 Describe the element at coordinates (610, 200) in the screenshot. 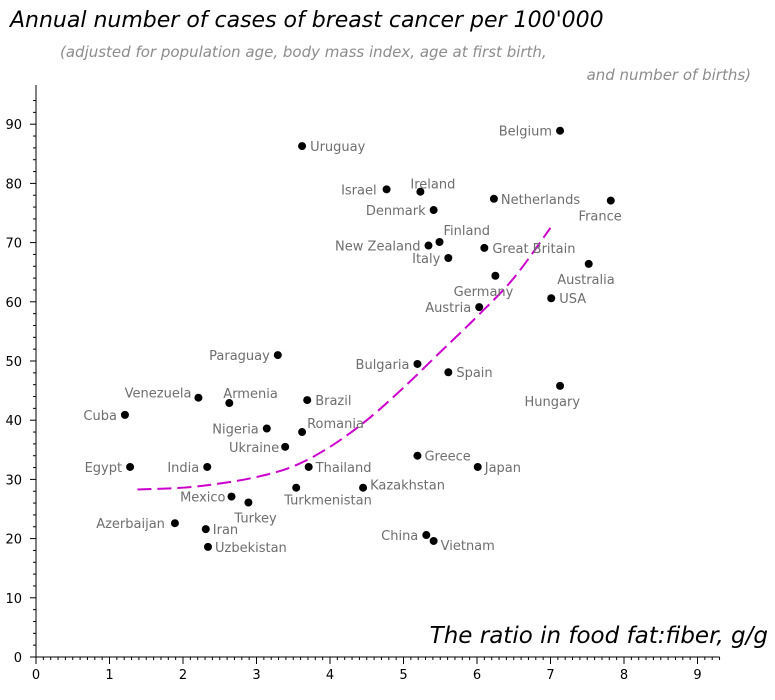

I see `point-france` at that location.